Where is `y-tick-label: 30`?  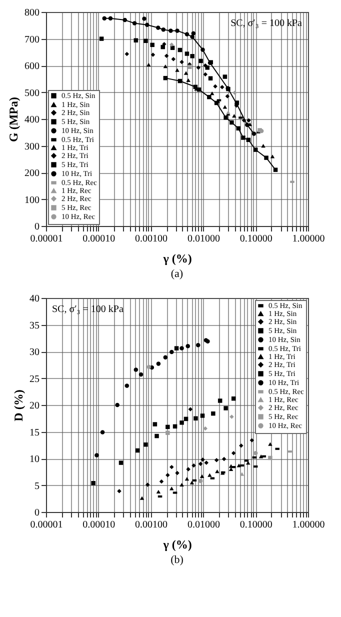
y-tick-label: 30 is located at coordinates (35, 352).